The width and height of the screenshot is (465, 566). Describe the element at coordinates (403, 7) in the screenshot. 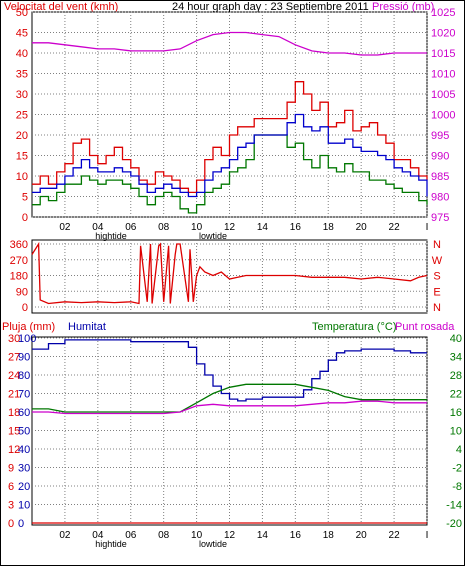

I see `pressure-axis-title: Pressió (mb)` at that location.